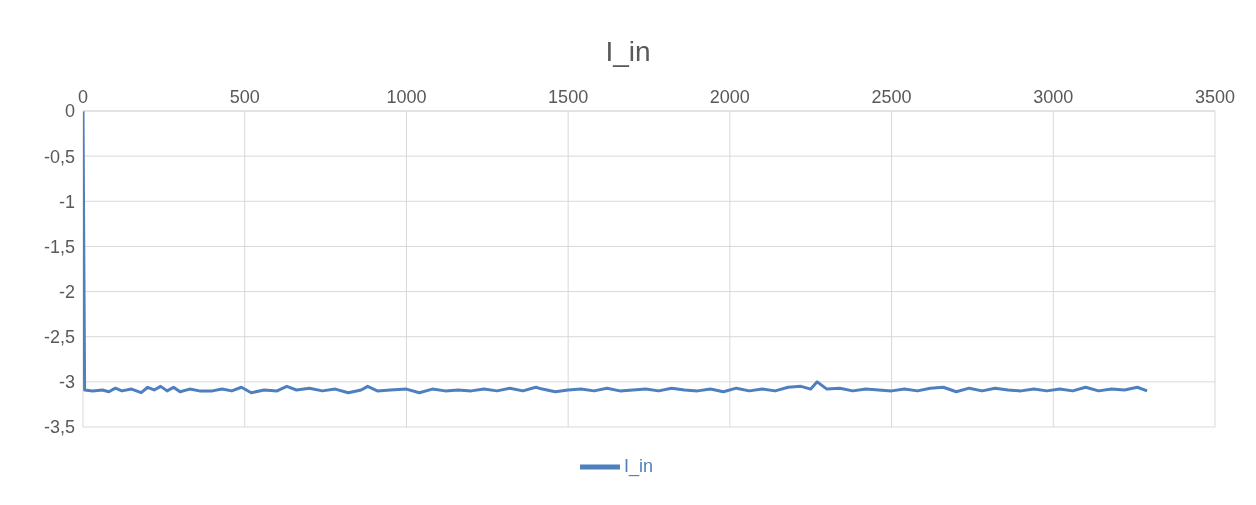 Image resolution: width=1256 pixels, height=505 pixels. What do you see at coordinates (66, 382) in the screenshot?
I see `y-tick-label: -3` at bounding box center [66, 382].